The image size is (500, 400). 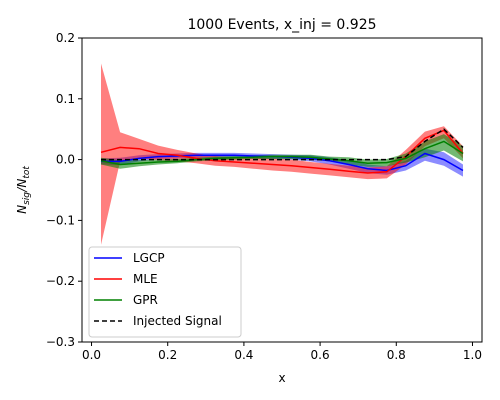 What do you see at coordinates (243, 355) in the screenshot?
I see `x-tick-label: 0.4` at bounding box center [243, 355].